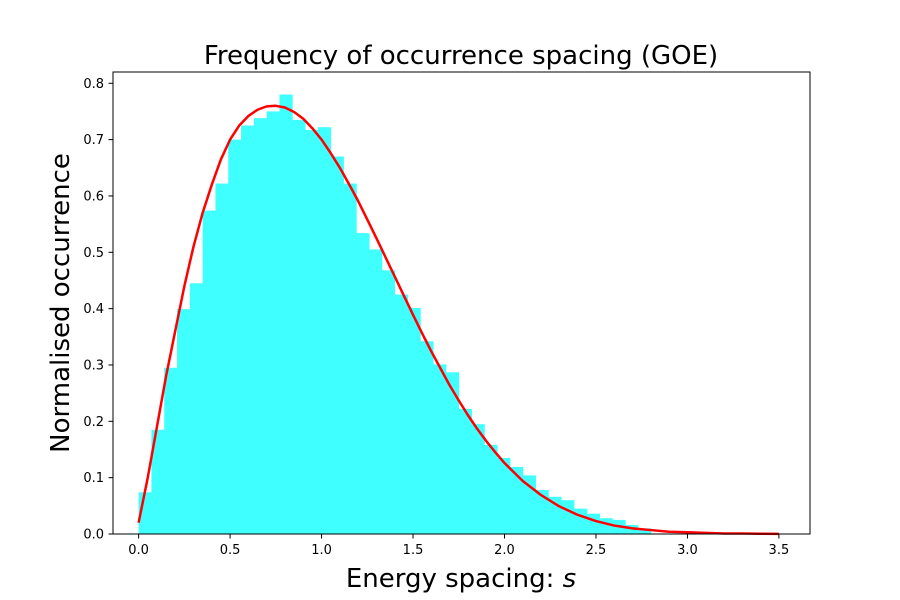 This screenshot has height=600, width=900. I want to click on x-tick-label: 2.0, so click(504, 550).